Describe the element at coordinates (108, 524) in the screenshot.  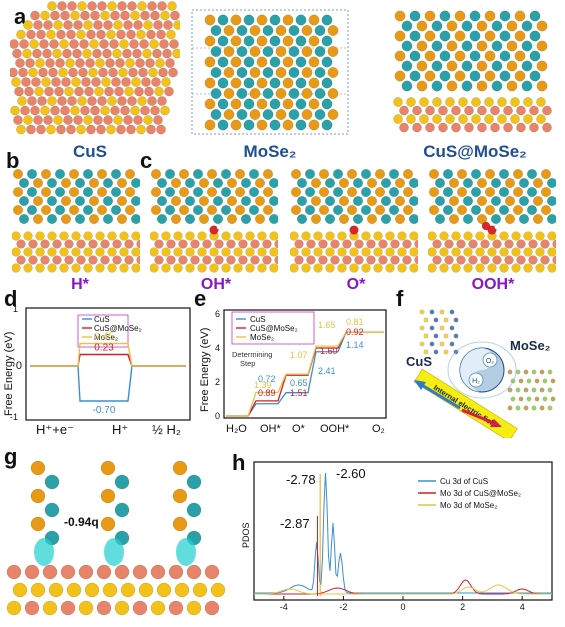
I see `panel-g-mose2-atom` at that location.